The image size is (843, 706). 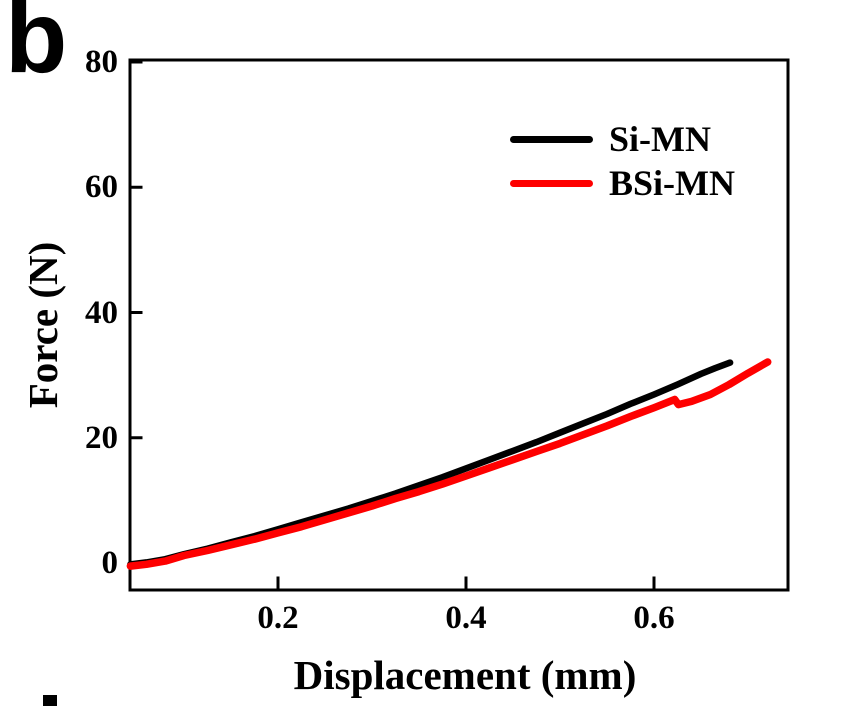 I want to click on legend-item-bsi-mn: BSi-MN, so click(x=622, y=183).